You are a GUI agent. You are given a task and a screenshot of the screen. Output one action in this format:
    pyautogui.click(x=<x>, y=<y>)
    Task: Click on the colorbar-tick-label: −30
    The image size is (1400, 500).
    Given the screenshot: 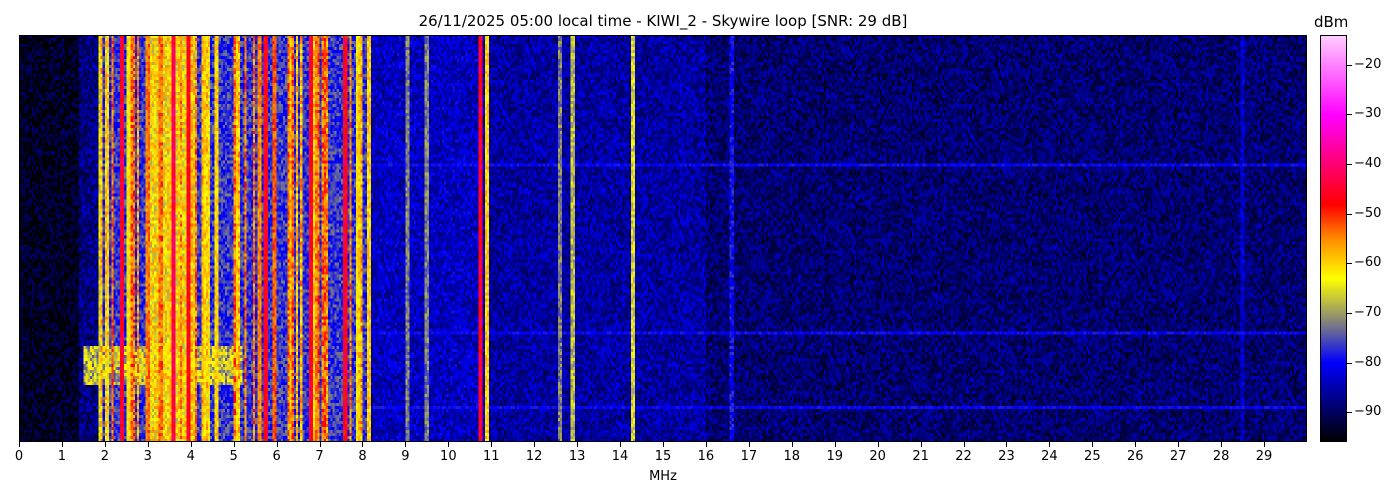 What is the action you would take?
    pyautogui.click(x=1368, y=114)
    